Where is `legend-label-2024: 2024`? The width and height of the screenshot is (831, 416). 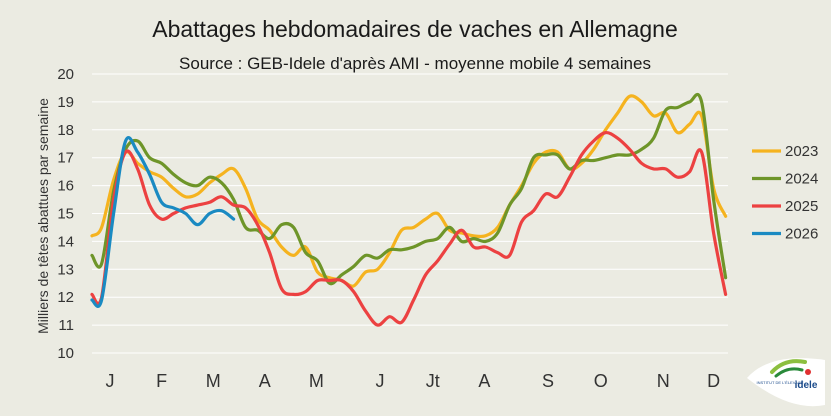
legend-label-2024: 2024 is located at coordinates (801, 179).